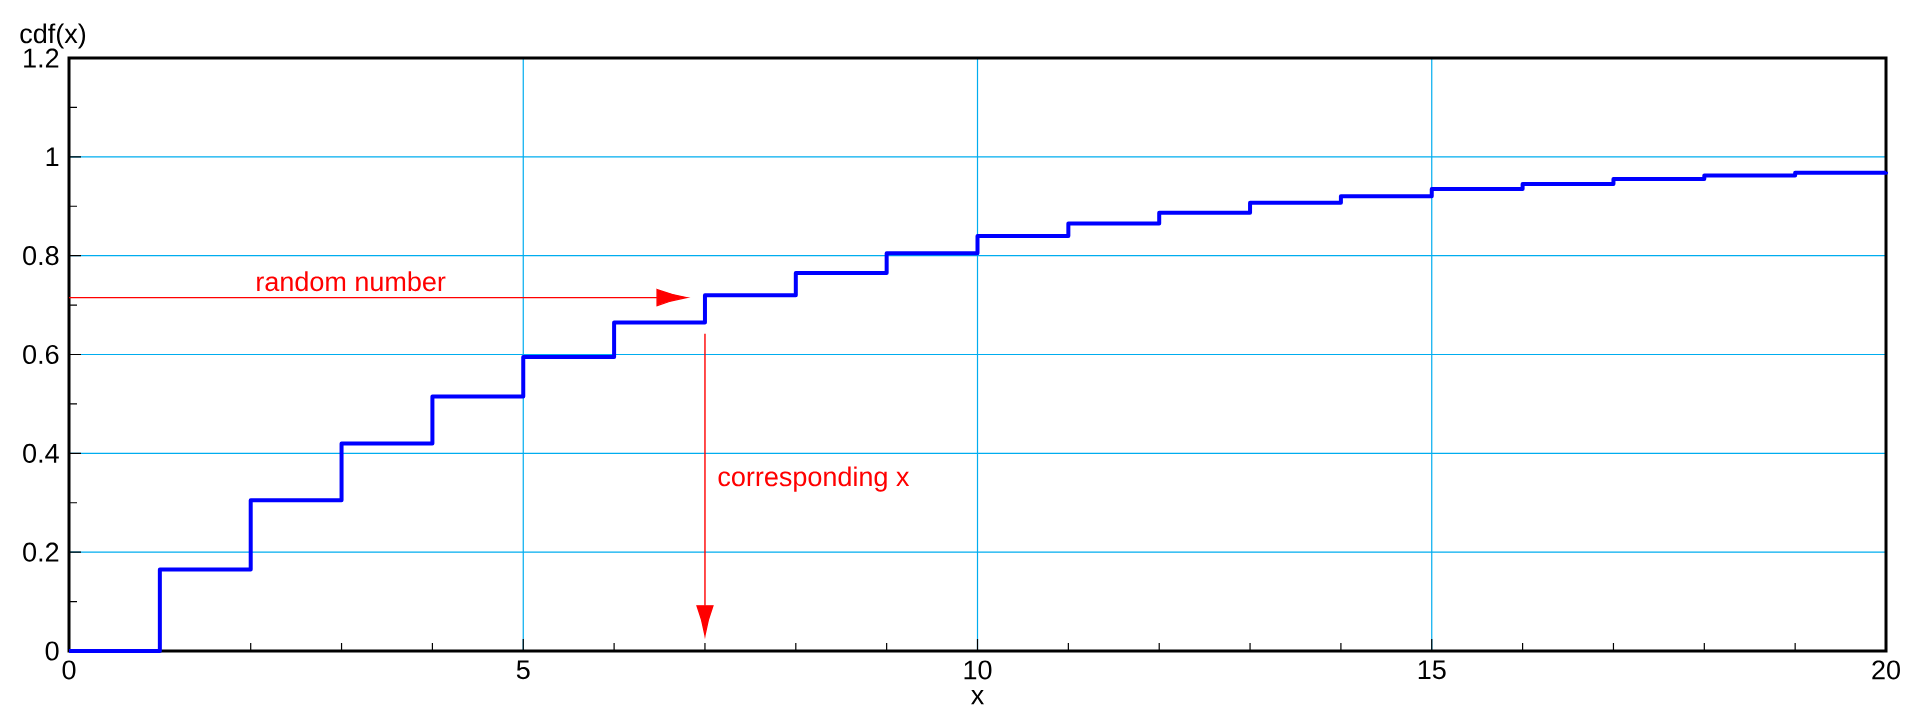 This screenshot has width=1929, height=725. What do you see at coordinates (1432, 670) in the screenshot?
I see `x-tick-label: 15` at bounding box center [1432, 670].